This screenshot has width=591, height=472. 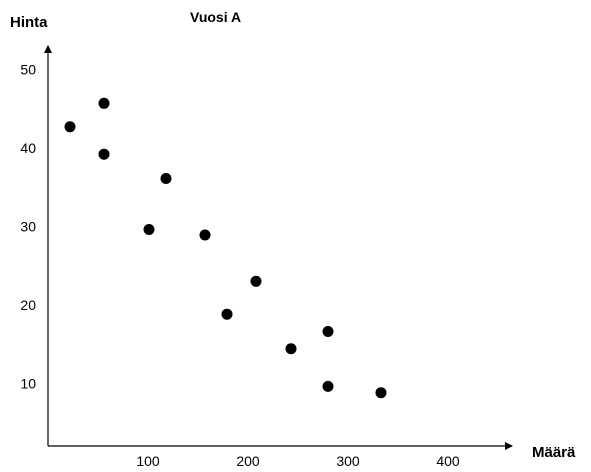 What do you see at coordinates (28, 305) in the screenshot?
I see `y-tick-label: 20` at bounding box center [28, 305].